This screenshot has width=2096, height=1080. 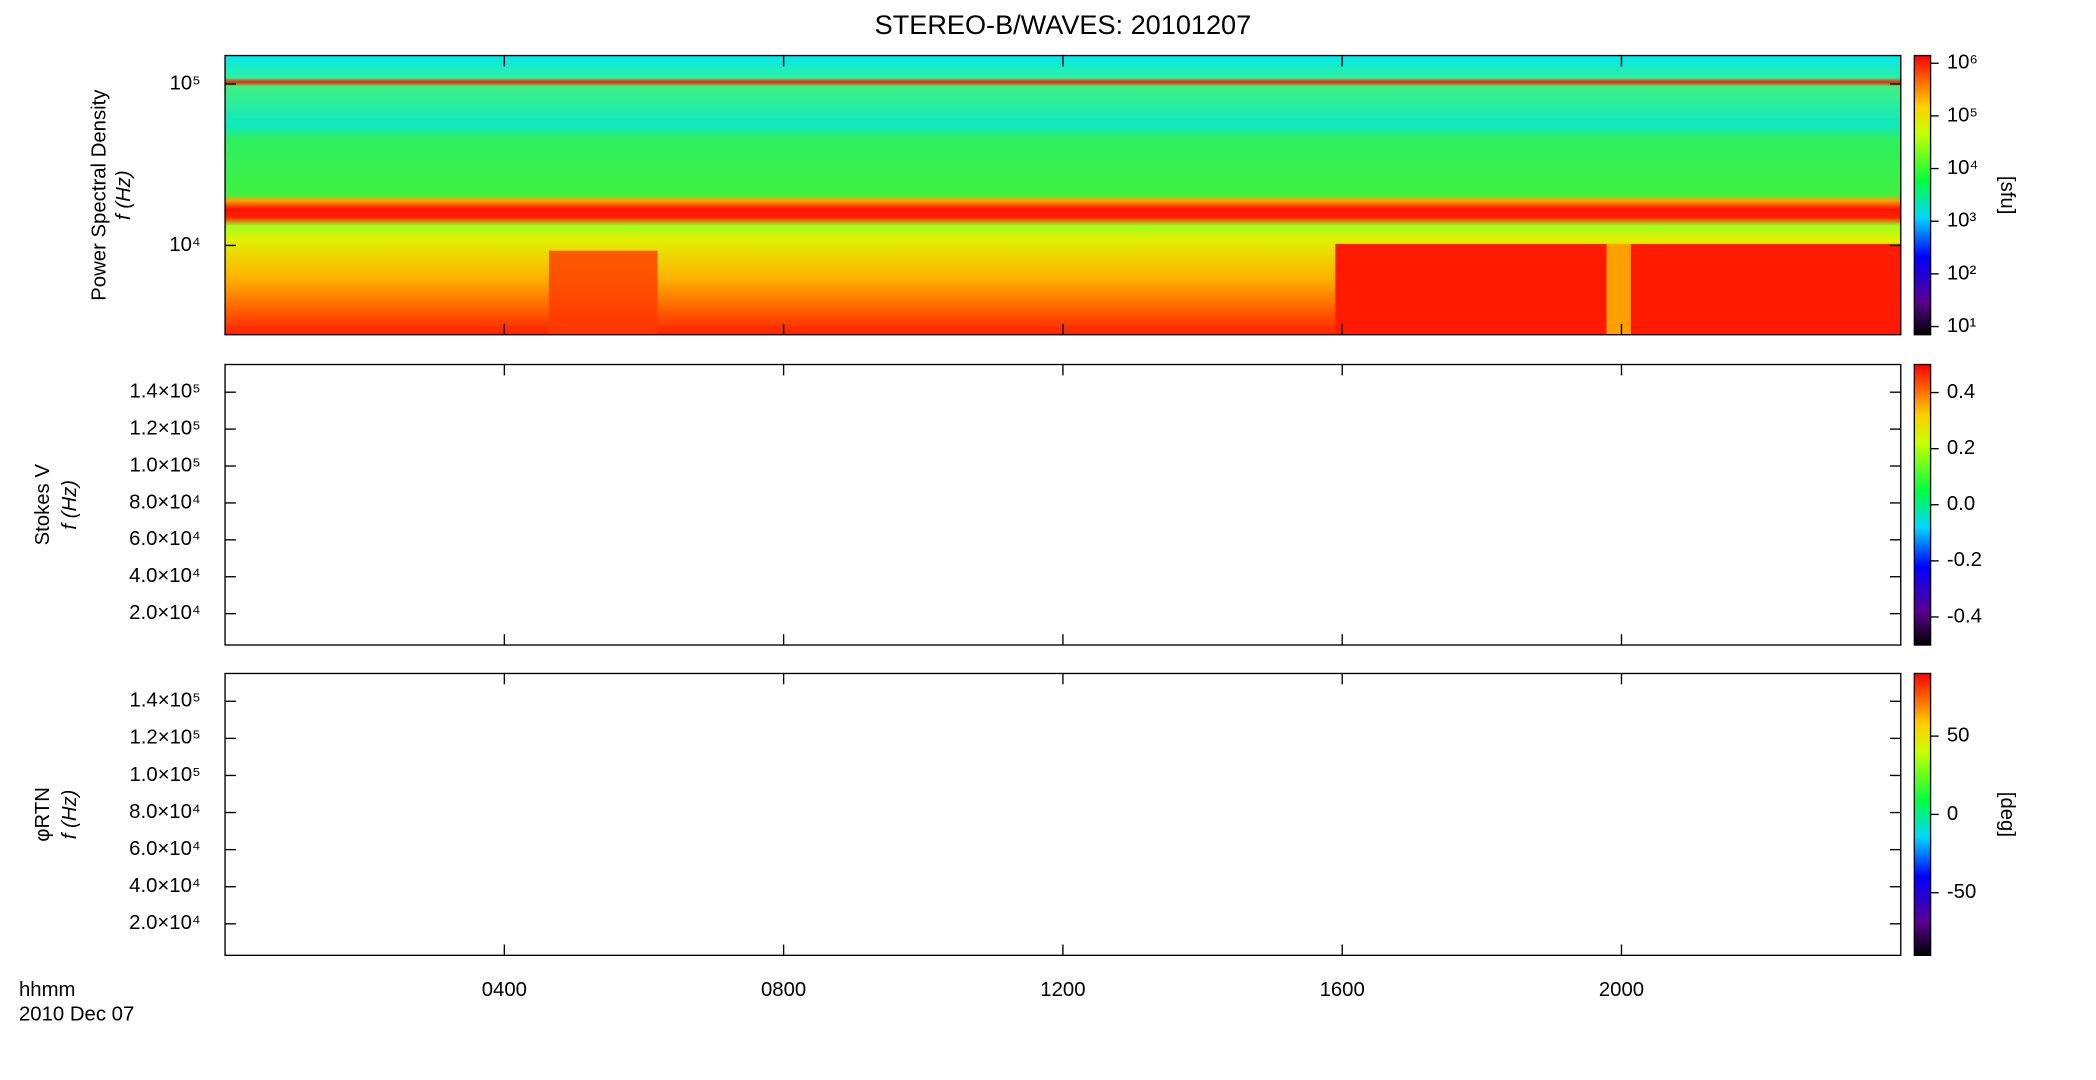 I want to click on colorbar-label: [sfu], so click(x=2007, y=195).